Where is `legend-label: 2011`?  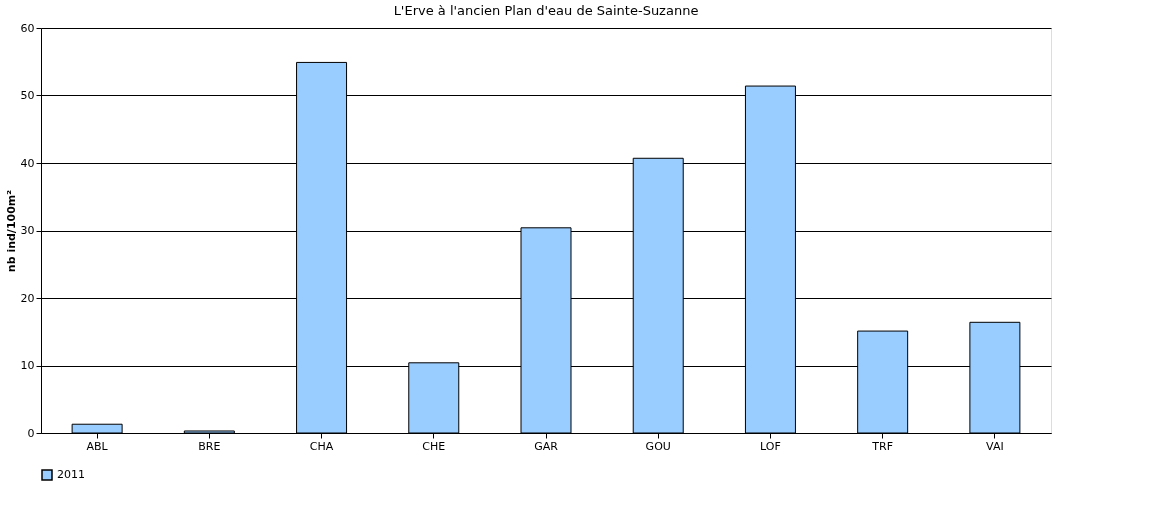
legend-label: 2011 is located at coordinates (71, 474).